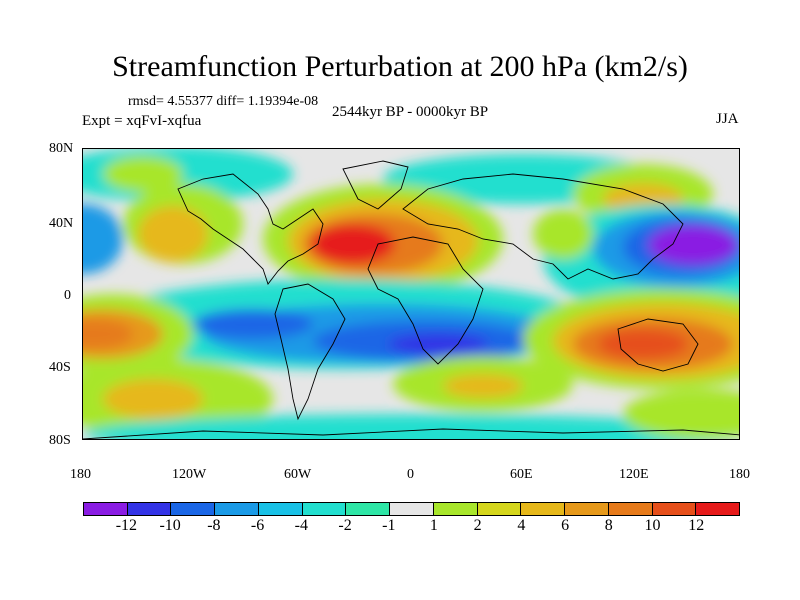 The height and width of the screenshot is (600, 800). What do you see at coordinates (353, 244) in the screenshot?
I see `contour-atl-red` at bounding box center [353, 244].